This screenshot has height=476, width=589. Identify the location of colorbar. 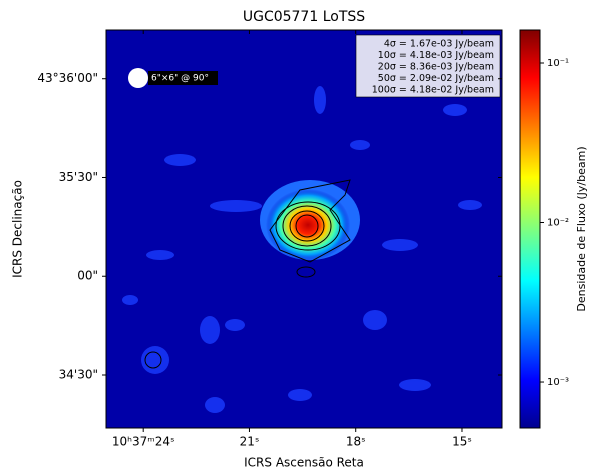
(530, 229).